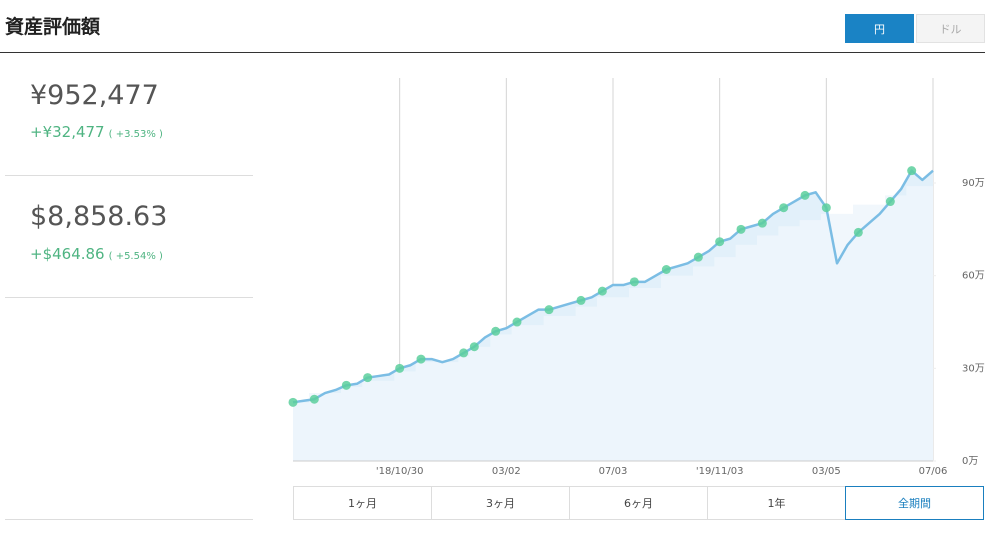  What do you see at coordinates (914, 503) in the screenshot?
I see `range-button: 全期間` at bounding box center [914, 503].